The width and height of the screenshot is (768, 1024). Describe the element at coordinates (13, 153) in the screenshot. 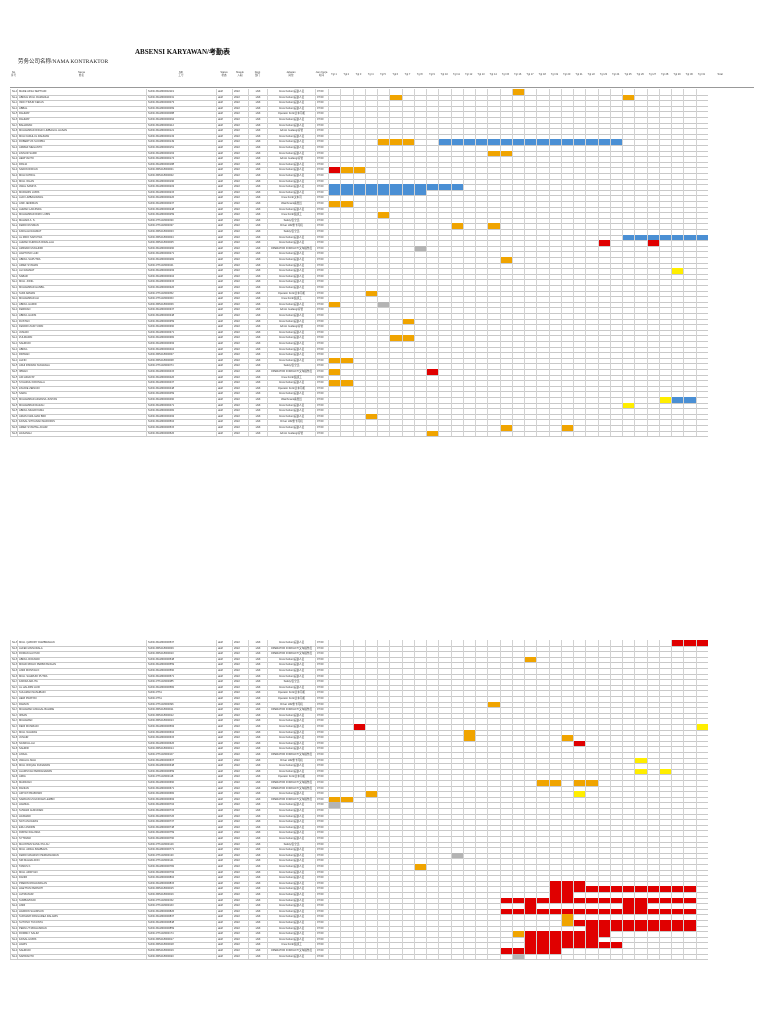

I see `row-number: No.12` at that location.